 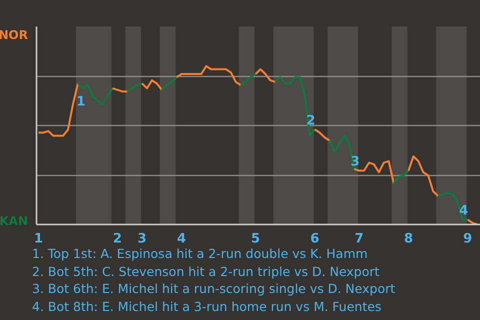 What do you see at coordinates (38, 239) in the screenshot?
I see `x-tick-label: 1` at bounding box center [38, 239].